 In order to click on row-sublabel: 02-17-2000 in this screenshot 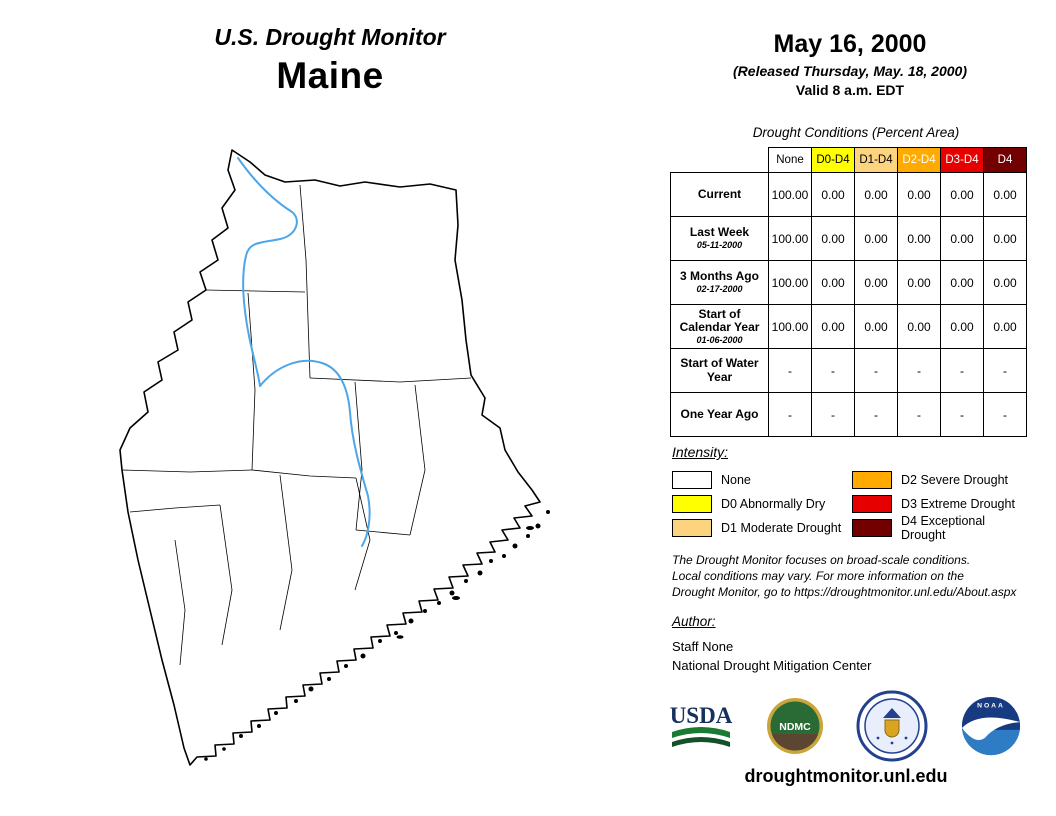, I will do `click(719, 289)`.